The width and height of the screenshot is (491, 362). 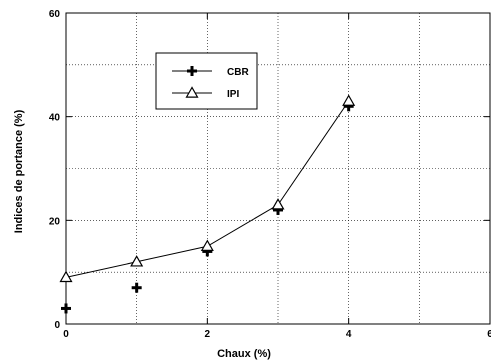 I want to click on x-tick-label: 4, so click(x=349, y=334).